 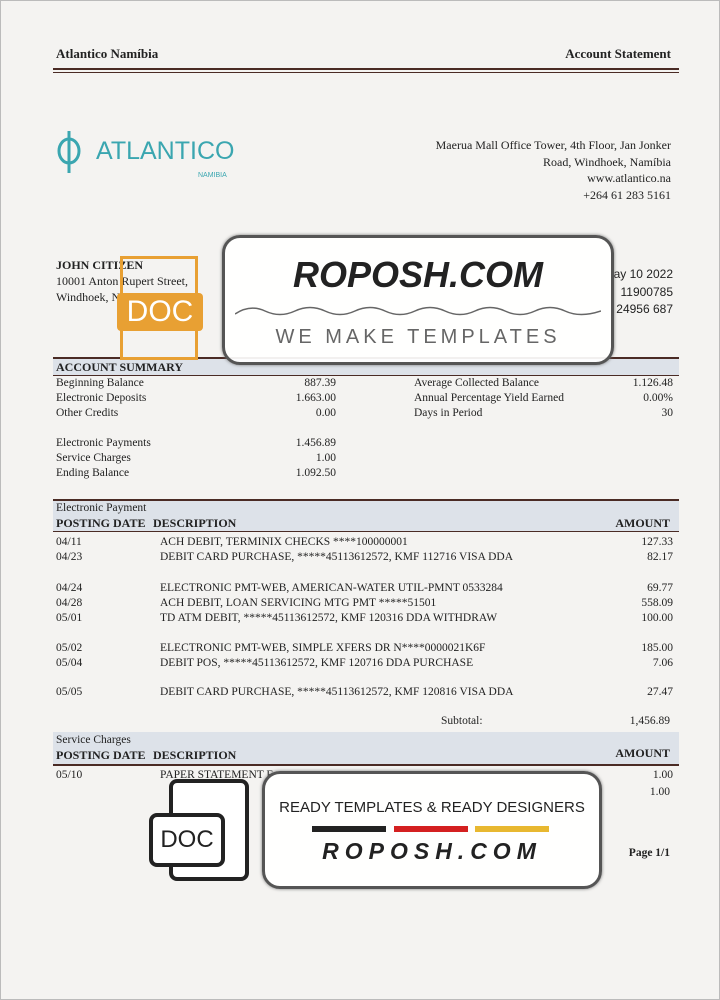 I want to click on table-row: Beginning Balance 887.39, so click(x=363, y=384).